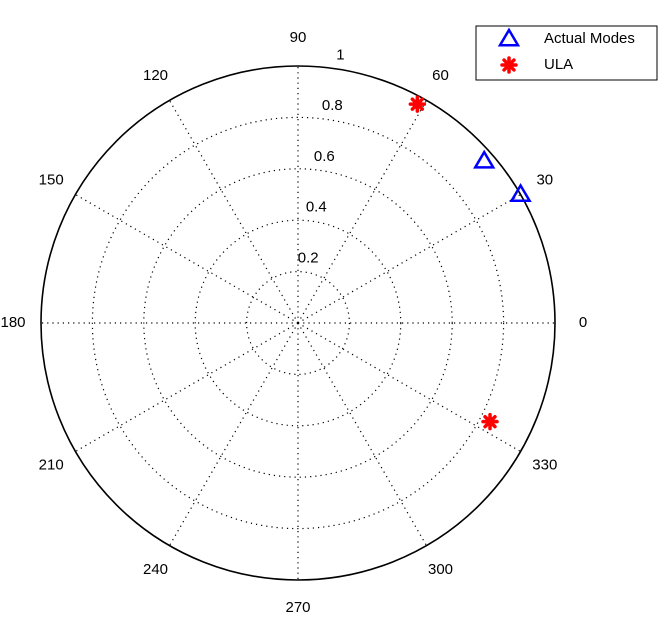 This screenshot has height=621, width=667. I want to click on legend-label: ULA, so click(558, 64).